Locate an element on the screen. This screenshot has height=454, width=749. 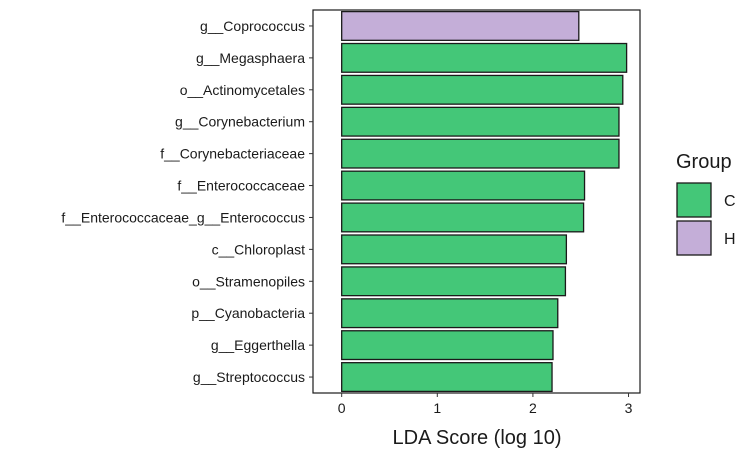
category-label: c__Chloroplast is located at coordinates (258, 249).